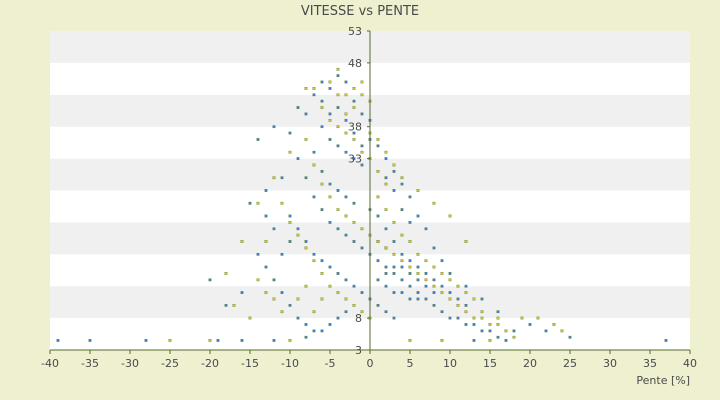 Image resolution: width=720 pixels, height=400 pixels. I want to click on chart-title: VITESSE vs PENTE, so click(360, 11).